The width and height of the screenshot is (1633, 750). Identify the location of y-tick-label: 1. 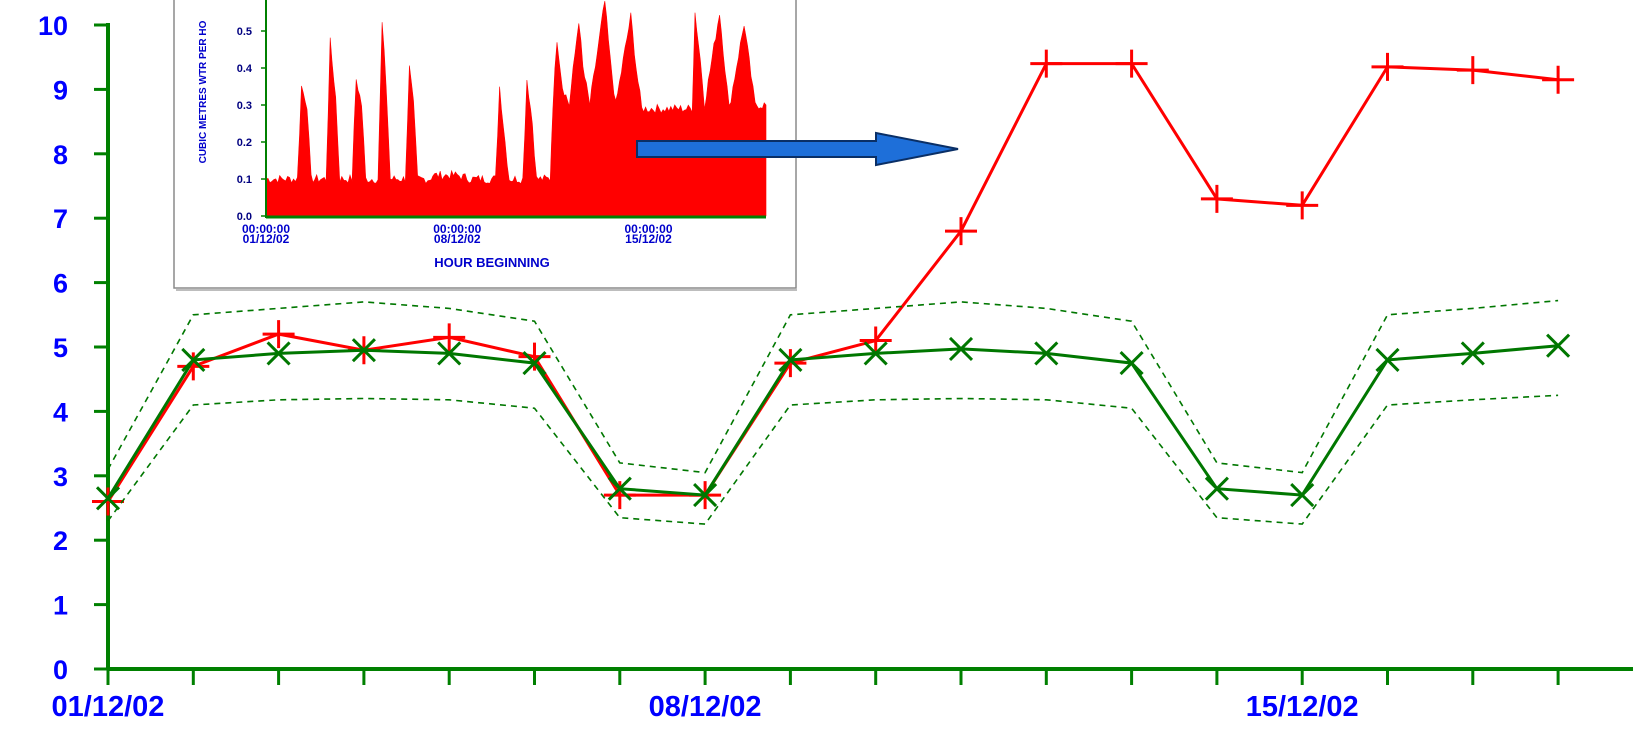
(60, 606).